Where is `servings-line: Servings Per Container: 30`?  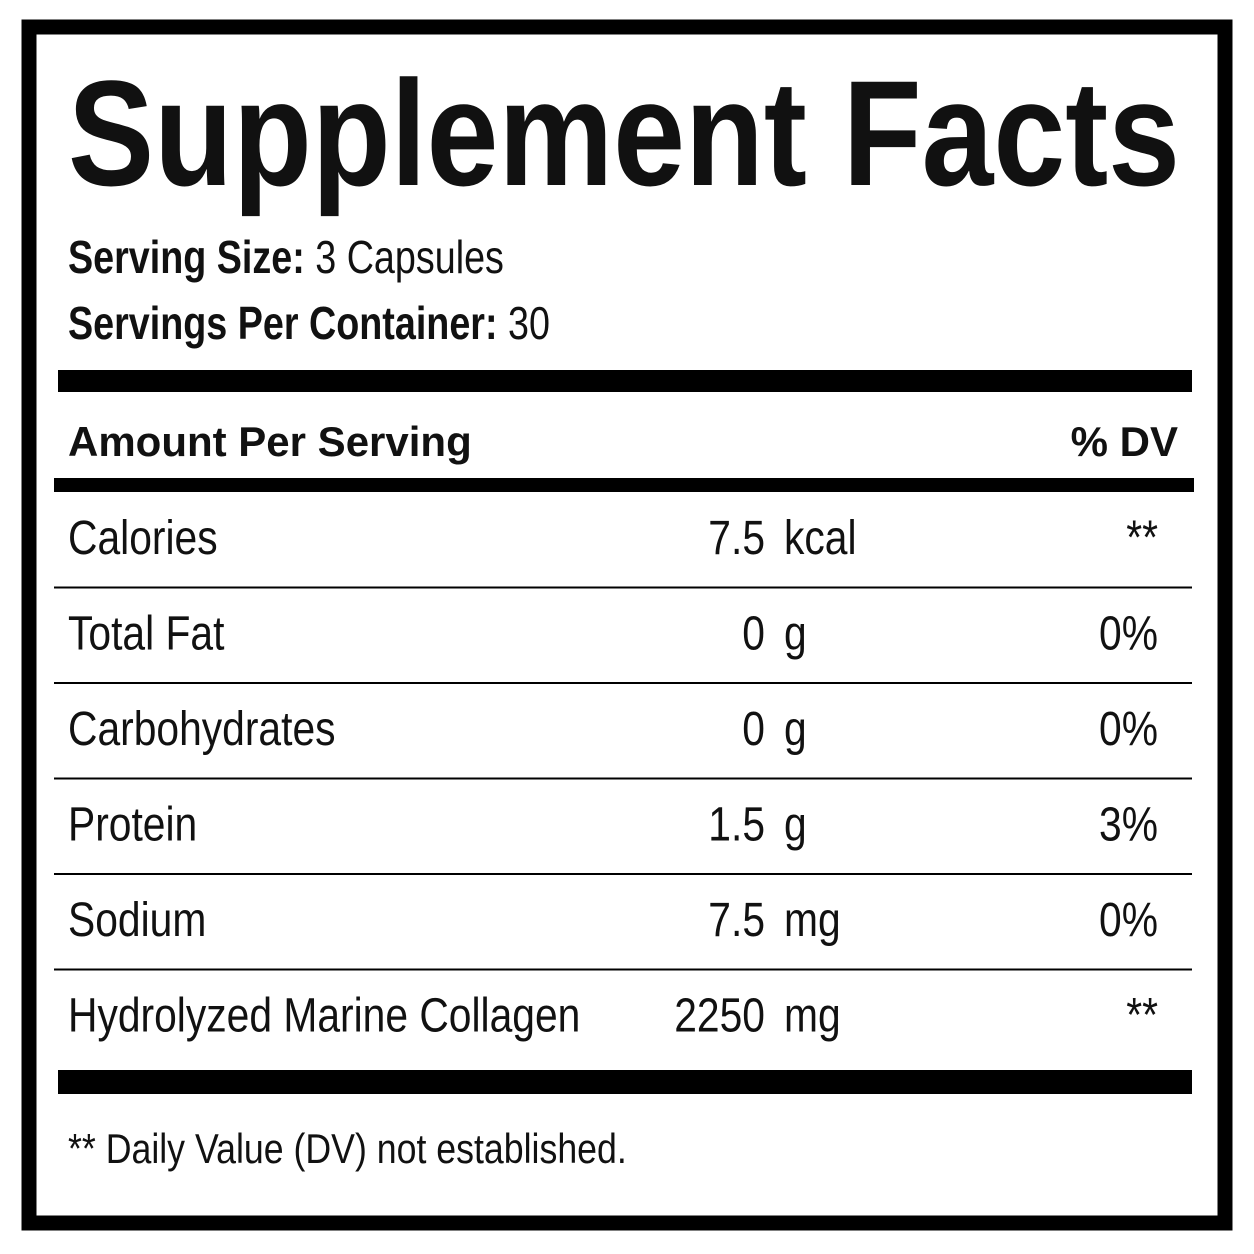 servings-line: Servings Per Container: 30 is located at coordinates (309, 322).